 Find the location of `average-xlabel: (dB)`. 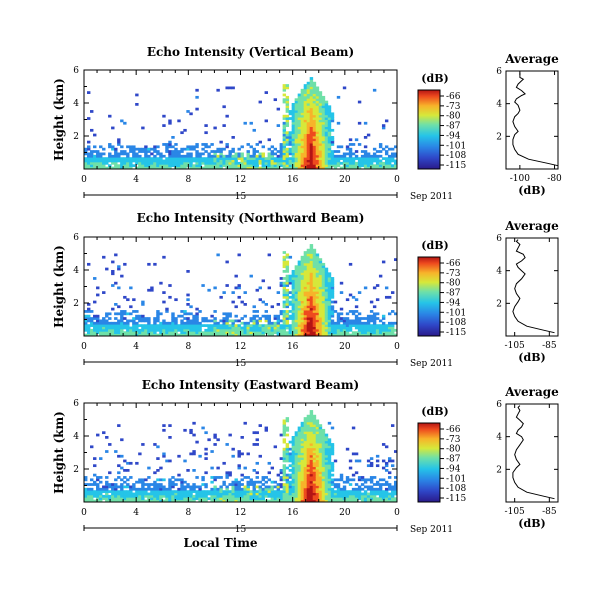

average-xlabel: (dB) is located at coordinates (531, 523).